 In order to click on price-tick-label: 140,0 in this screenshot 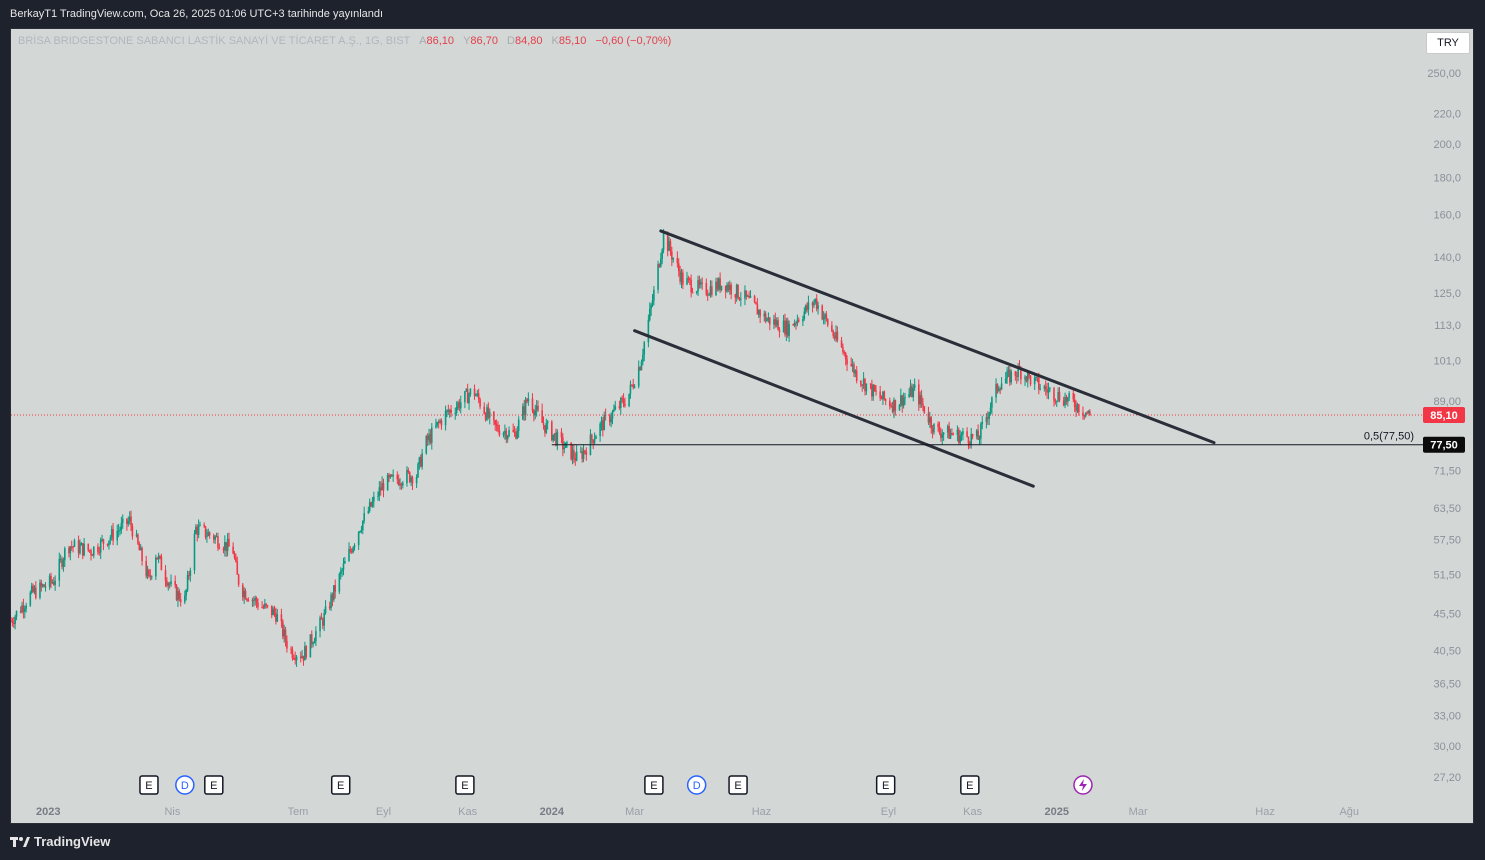, I will do `click(1447, 258)`.